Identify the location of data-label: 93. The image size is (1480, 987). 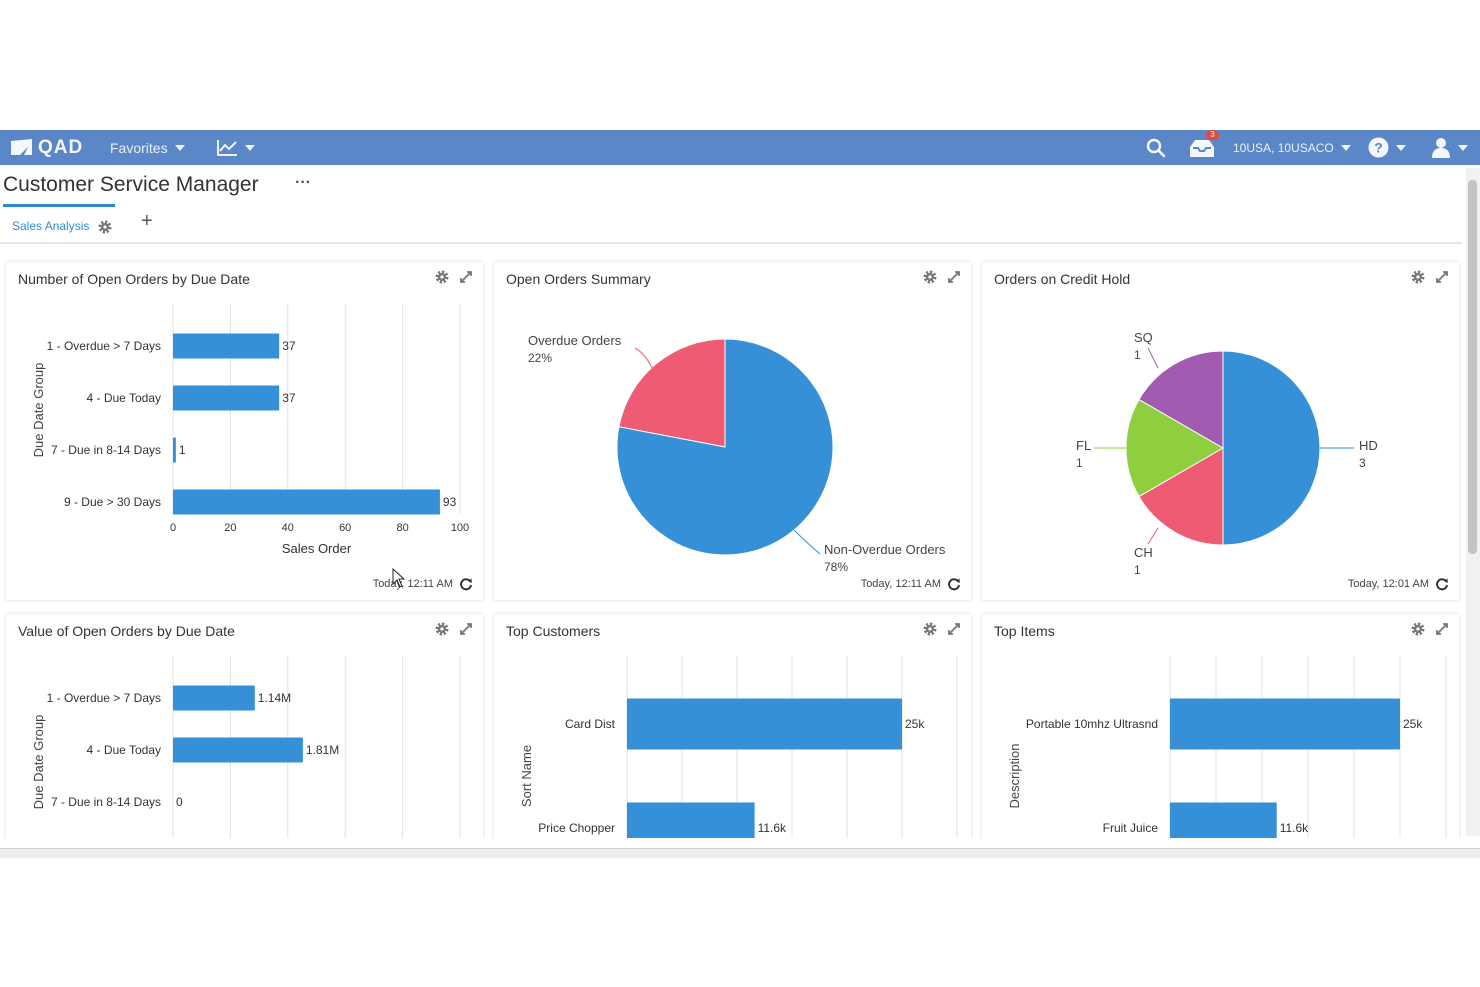
(450, 502).